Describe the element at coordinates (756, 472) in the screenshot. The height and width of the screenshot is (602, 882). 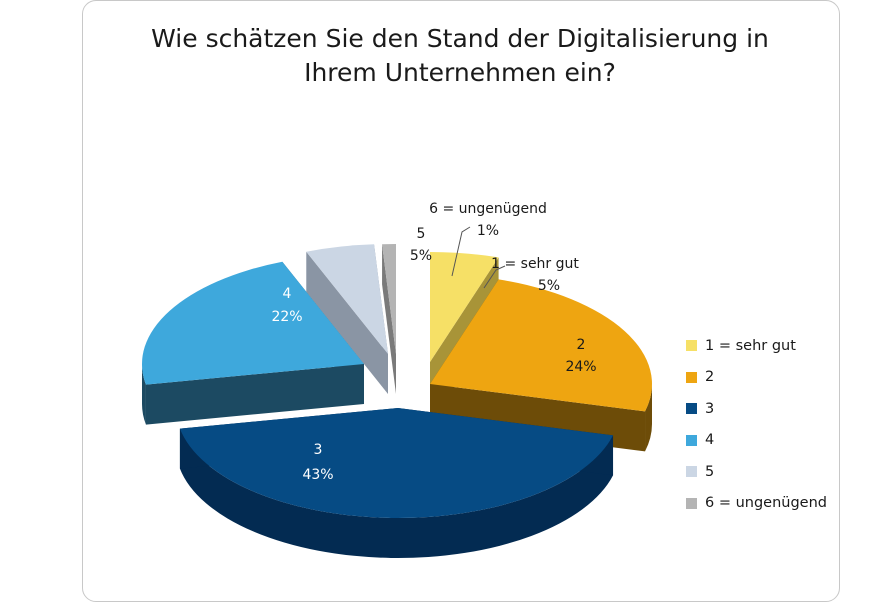
I see `legend-item-5: 5` at that location.